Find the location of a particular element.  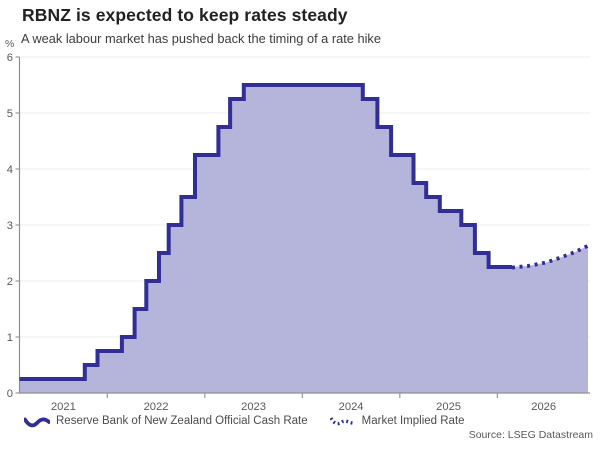

y-tick-label: 1 is located at coordinates (10, 338).